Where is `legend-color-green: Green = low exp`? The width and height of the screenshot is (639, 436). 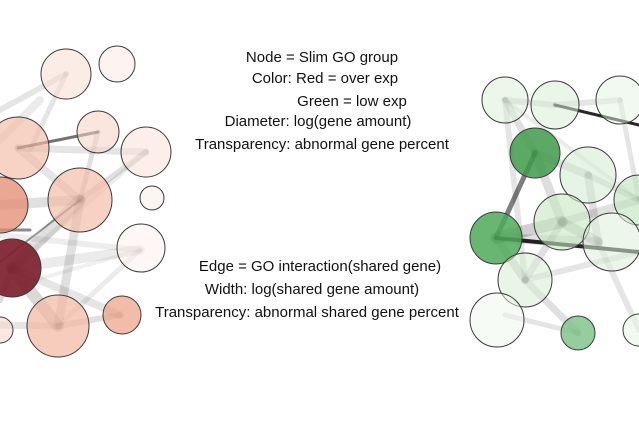
legend-color-green: Green = low exp is located at coordinates (352, 101).